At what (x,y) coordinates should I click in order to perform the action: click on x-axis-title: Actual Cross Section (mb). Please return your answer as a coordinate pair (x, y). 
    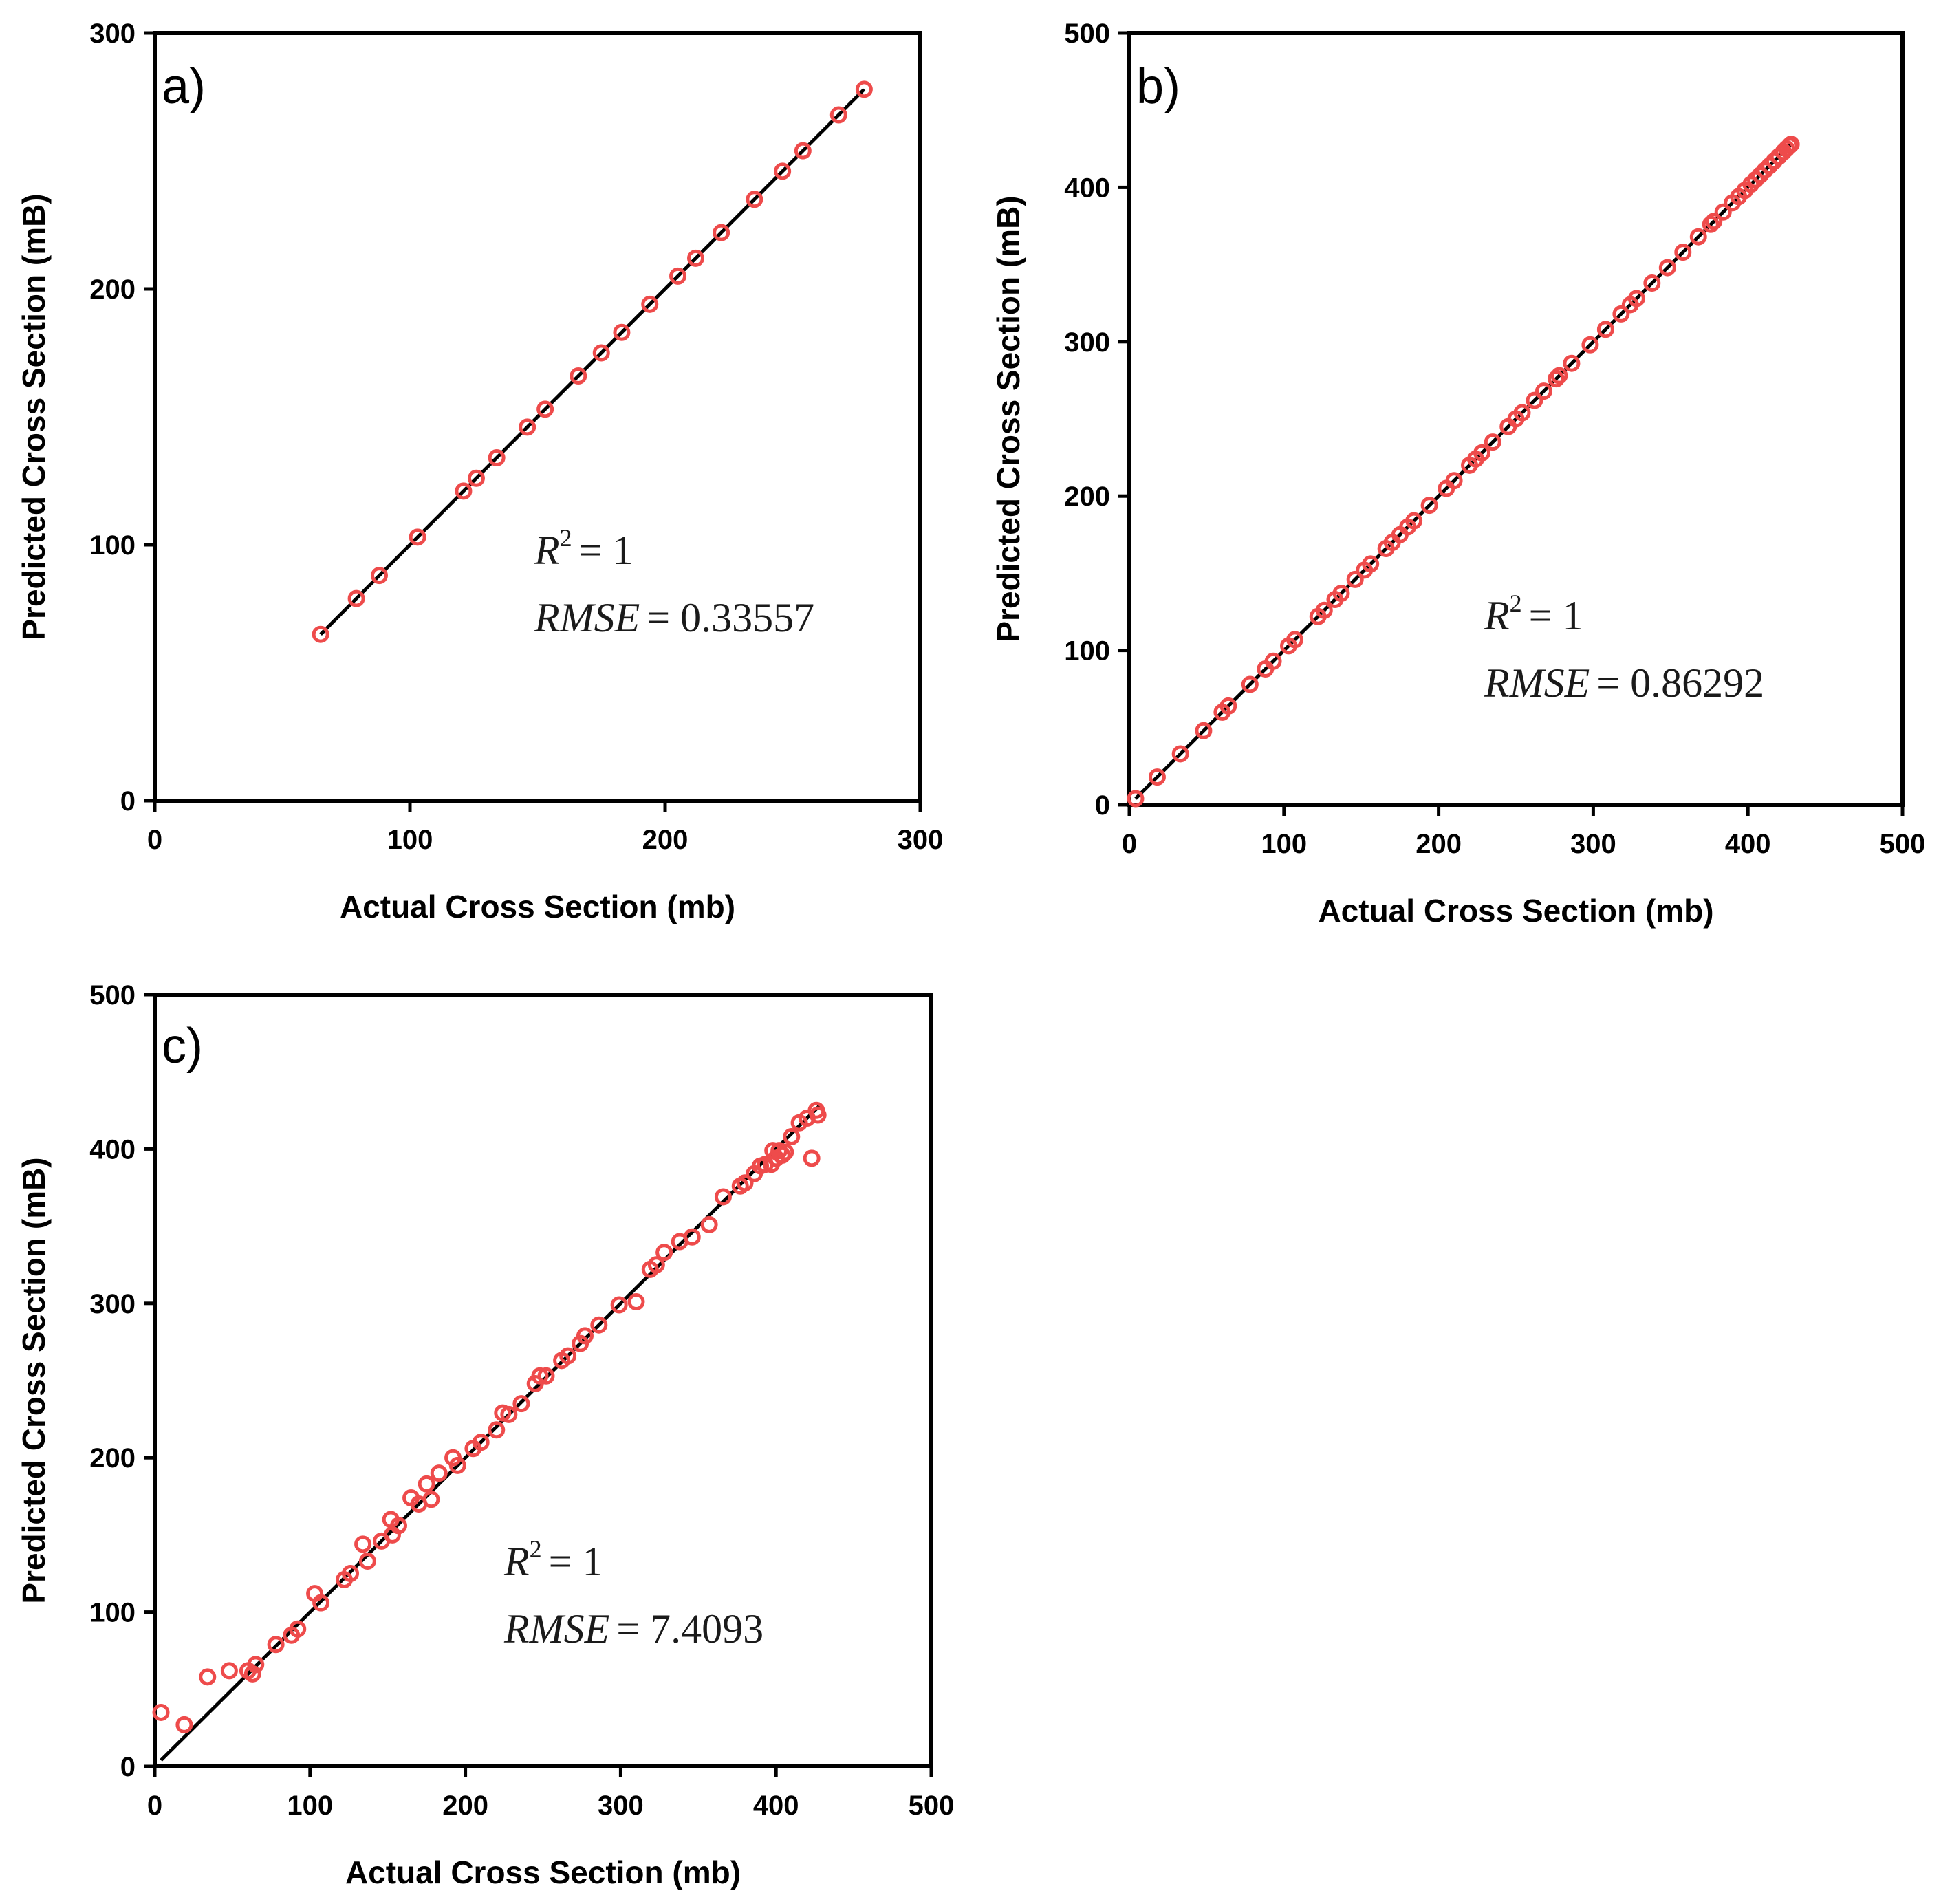
    Looking at the image, I should click on (1516, 911).